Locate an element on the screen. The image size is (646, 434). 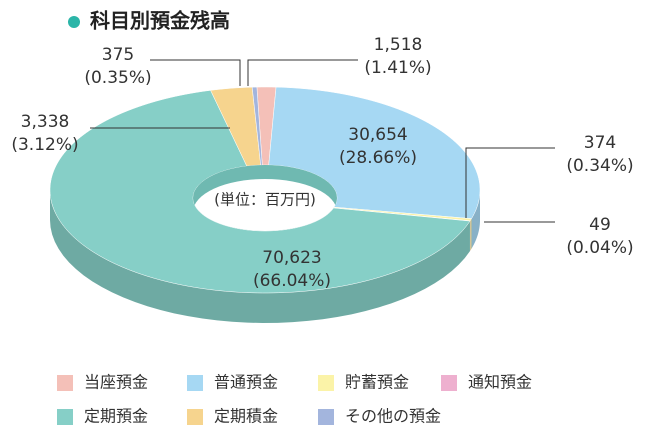
percent-label: (0.35%) is located at coordinates (117, 78).